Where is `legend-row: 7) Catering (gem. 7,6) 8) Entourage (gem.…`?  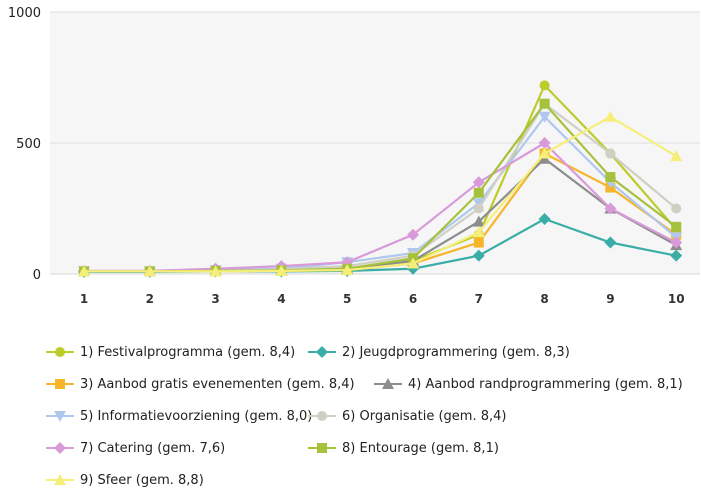 legend-row: 7) Catering (gem. 7,6) 8) Entourage (gem.… is located at coordinates (366, 448).